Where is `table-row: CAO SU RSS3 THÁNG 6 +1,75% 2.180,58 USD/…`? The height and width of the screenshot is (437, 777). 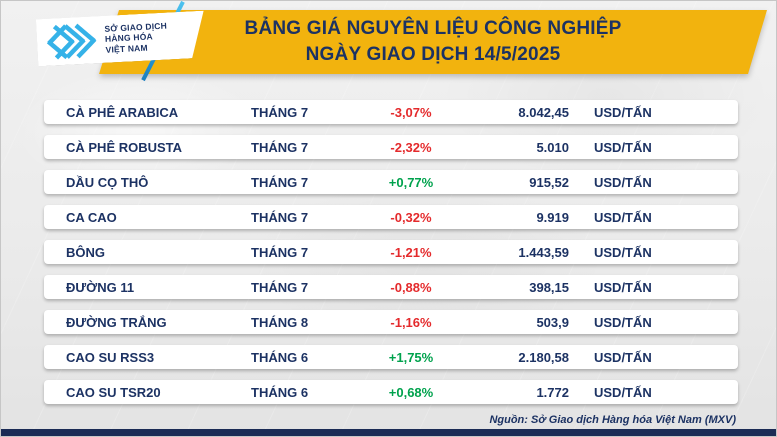
table-row: CAO SU RSS3 THÁNG 6 +1,75% 2.180,58 USD/… is located at coordinates (391, 357).